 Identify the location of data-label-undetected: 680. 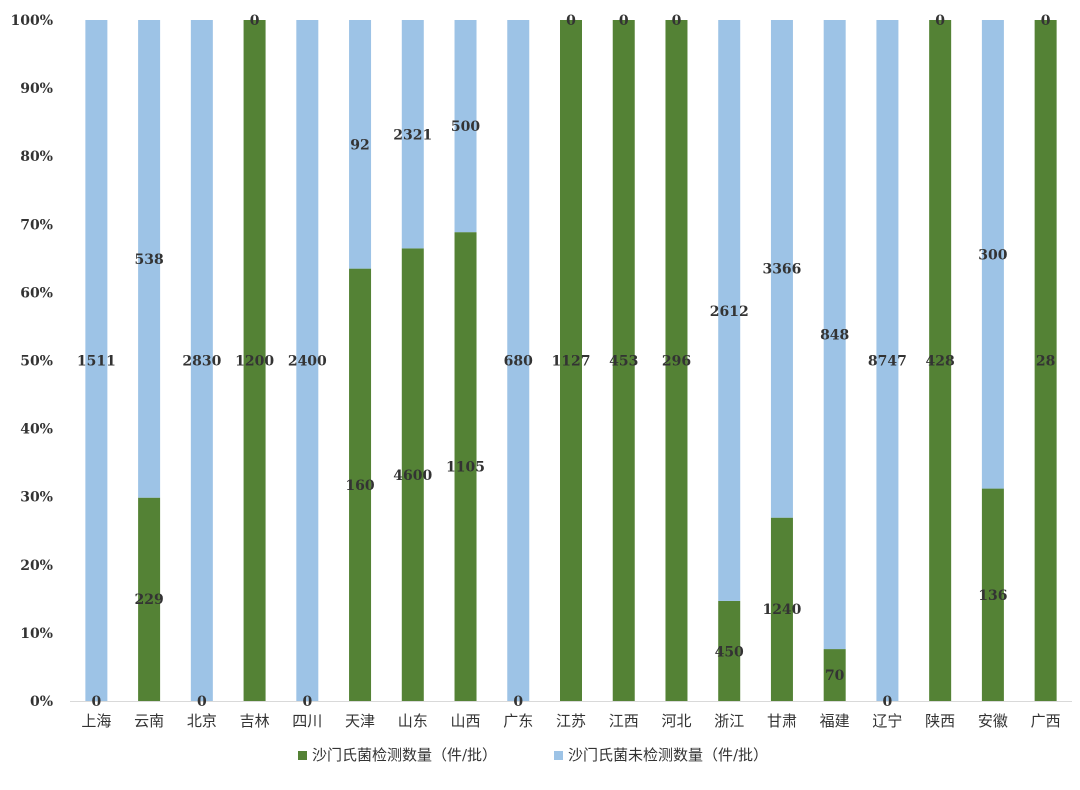
(518, 362).